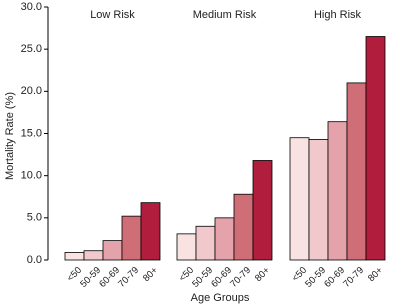 The height and width of the screenshot is (306, 394). What do you see at coordinates (10, 136) in the screenshot?
I see `y-axis-title: Mortality Rate (%)` at bounding box center [10, 136].